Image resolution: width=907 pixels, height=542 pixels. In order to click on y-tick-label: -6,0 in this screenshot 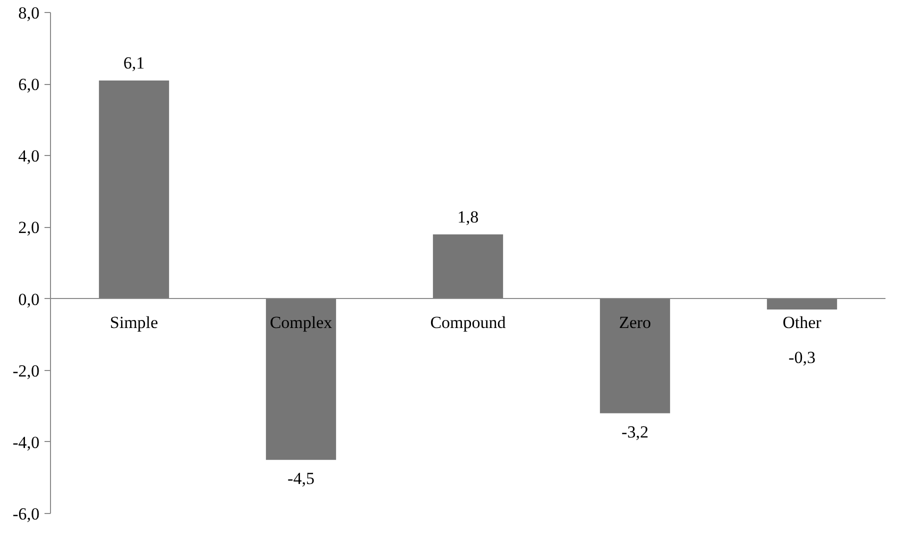, I will do `click(26, 514)`.